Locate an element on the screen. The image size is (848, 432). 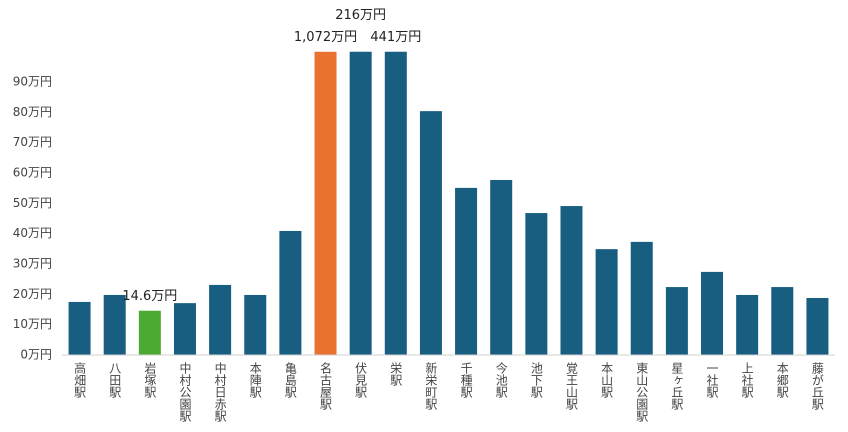
y-tick-label: 50万円 is located at coordinates (32, 203).